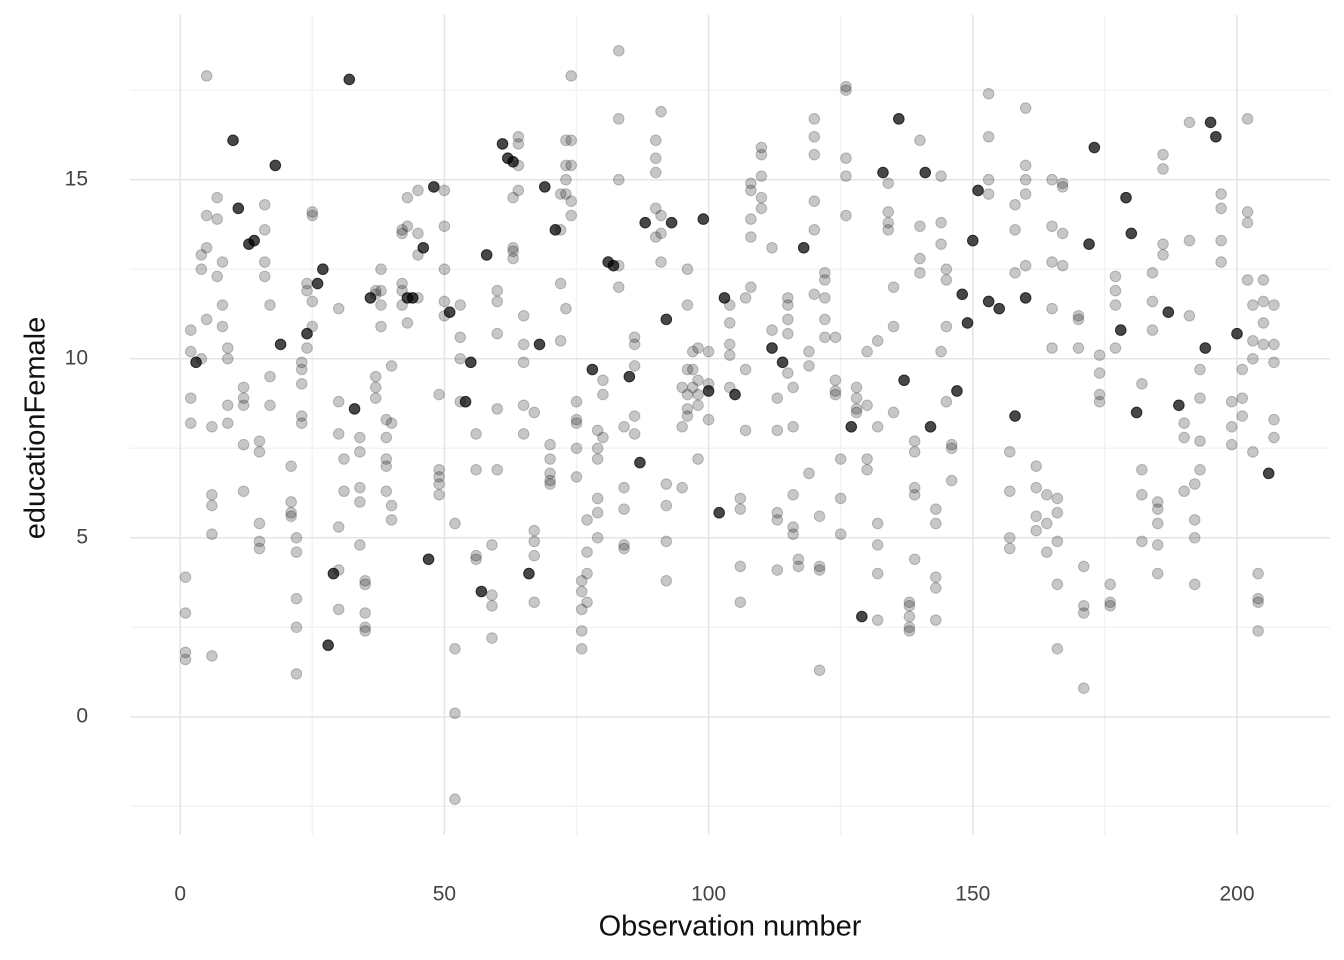 The height and width of the screenshot is (960, 1344). Describe the element at coordinates (180, 894) in the screenshot. I see `x-tick-label: 0` at that location.